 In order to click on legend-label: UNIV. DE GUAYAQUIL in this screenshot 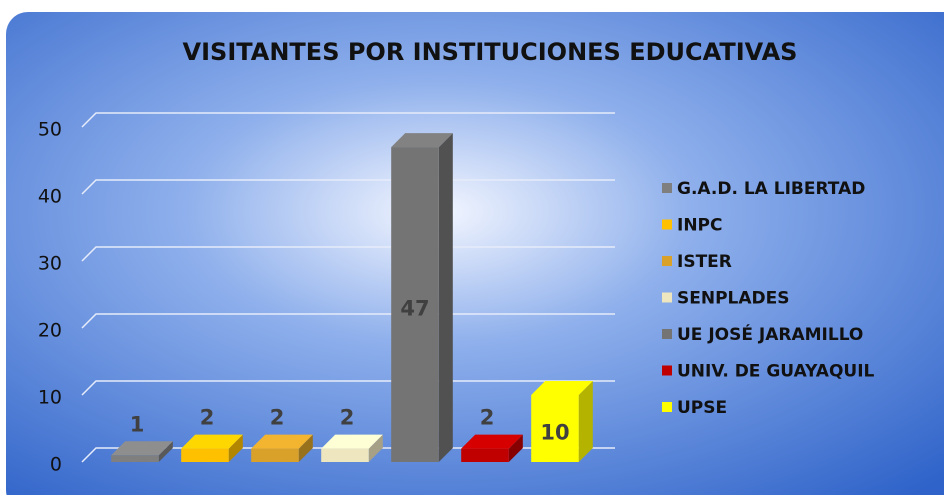, I will do `click(776, 372)`.